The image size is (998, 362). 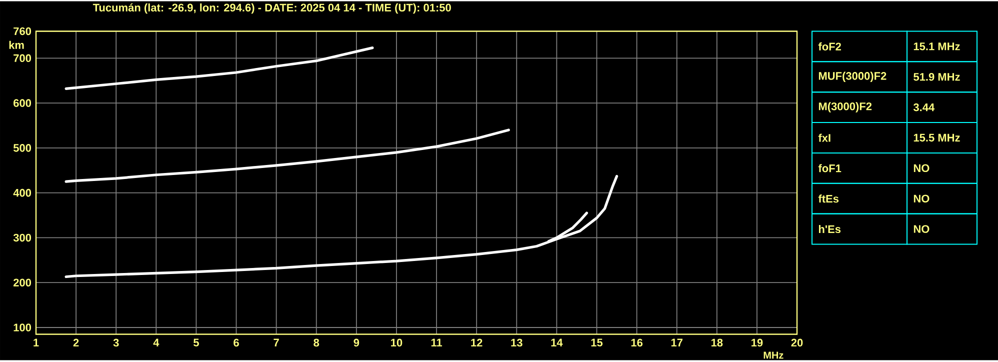 What do you see at coordinates (852, 77) in the screenshot?
I see `text: MUF(3000)F2` at bounding box center [852, 77].